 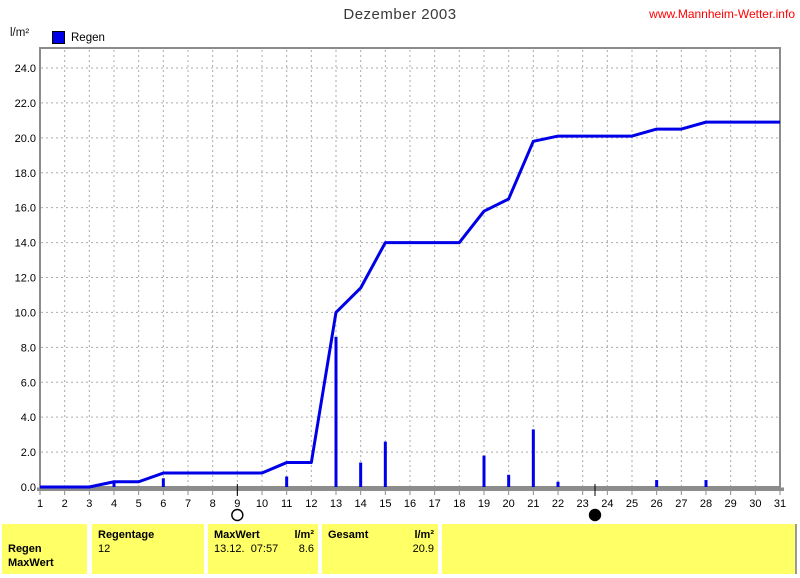 What do you see at coordinates (306, 549) in the screenshot?
I see `maxwert-amount: 8.6` at bounding box center [306, 549].